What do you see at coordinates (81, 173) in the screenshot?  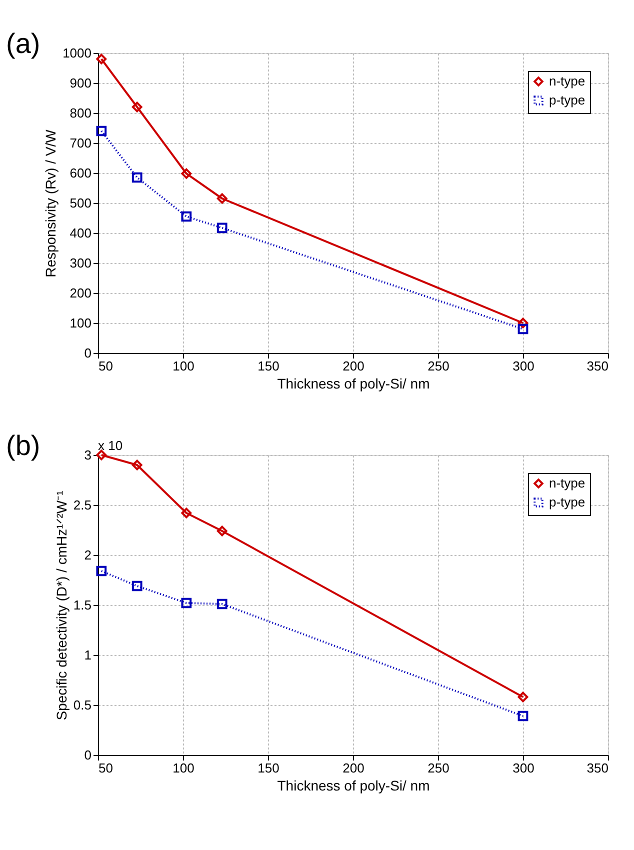 I see `y-tick-label: 600` at bounding box center [81, 173].